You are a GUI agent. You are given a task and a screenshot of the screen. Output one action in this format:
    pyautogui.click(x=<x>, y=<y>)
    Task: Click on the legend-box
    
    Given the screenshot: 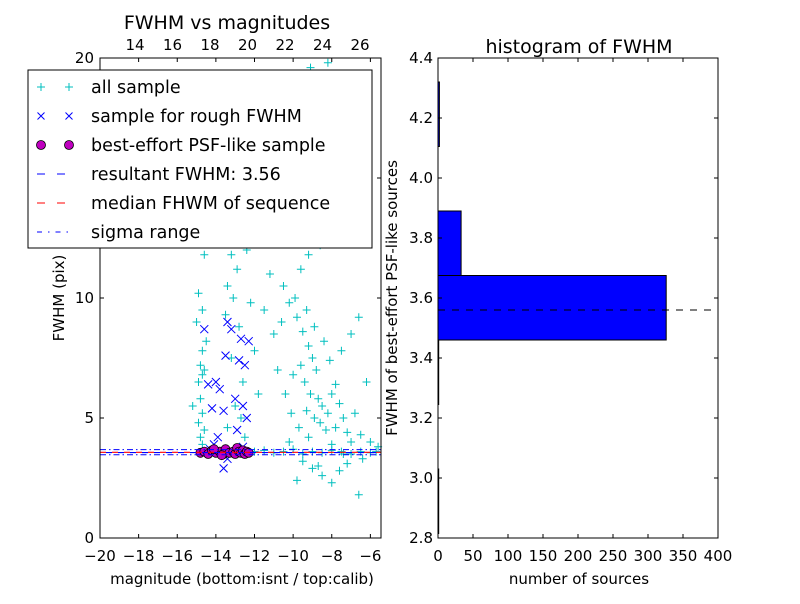 What is the action you would take?
    pyautogui.click(x=200, y=159)
    